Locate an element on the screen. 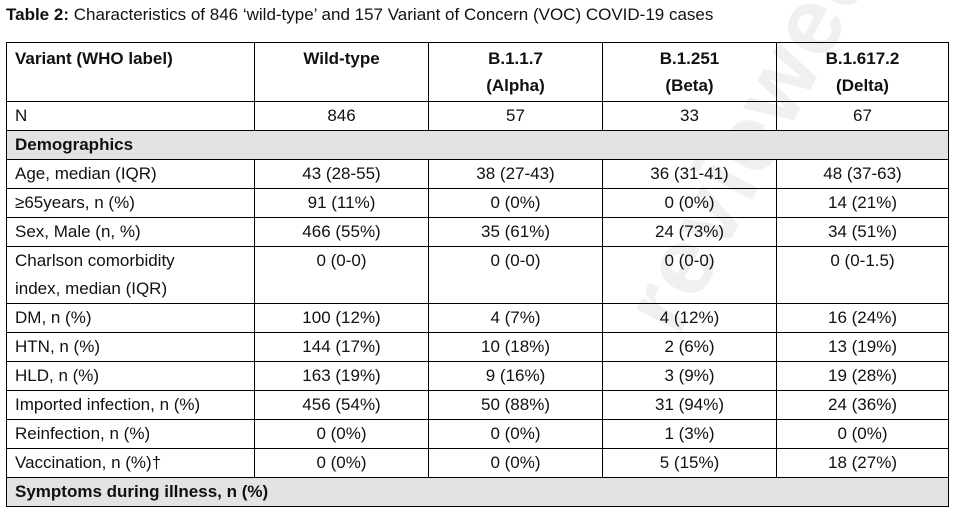 The width and height of the screenshot is (961, 507). cell-beta: 0 (0-0) is located at coordinates (689, 275).